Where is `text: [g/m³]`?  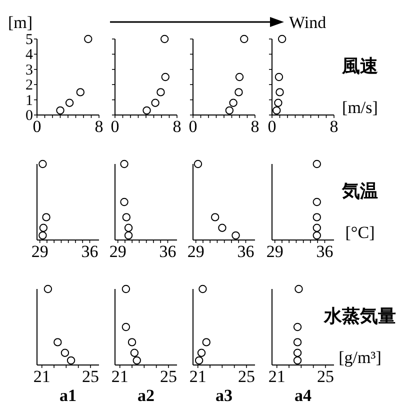 text: [g/m³] is located at coordinates (360, 357).